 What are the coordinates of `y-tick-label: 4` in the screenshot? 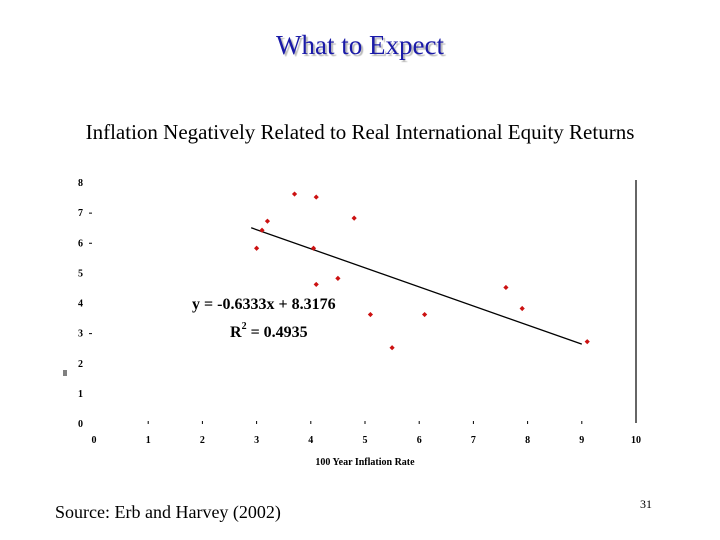 It's located at (80, 304).